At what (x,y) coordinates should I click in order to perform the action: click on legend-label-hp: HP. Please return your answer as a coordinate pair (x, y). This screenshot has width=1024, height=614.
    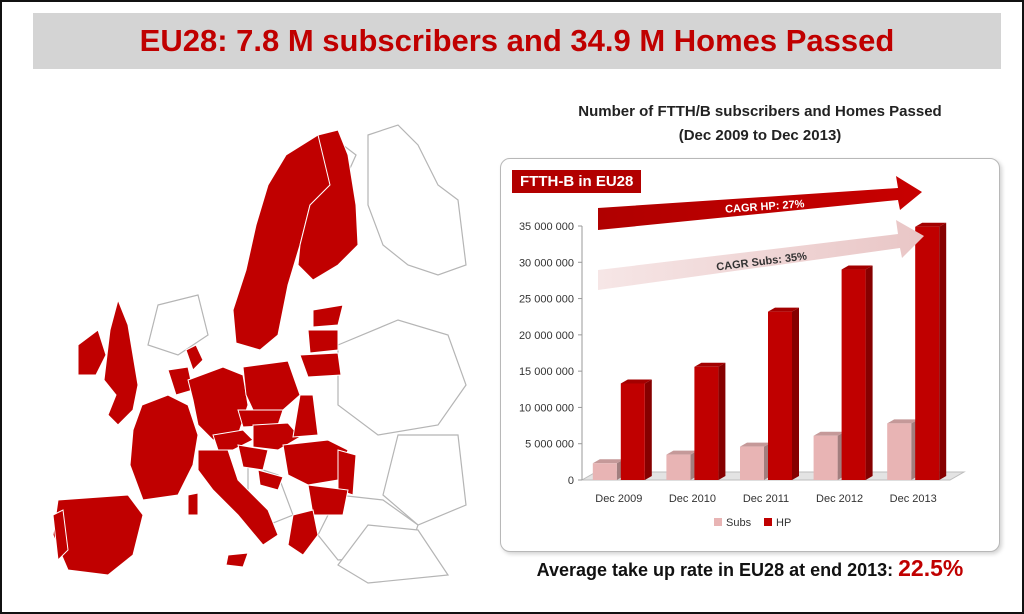
    Looking at the image, I should click on (783, 523).